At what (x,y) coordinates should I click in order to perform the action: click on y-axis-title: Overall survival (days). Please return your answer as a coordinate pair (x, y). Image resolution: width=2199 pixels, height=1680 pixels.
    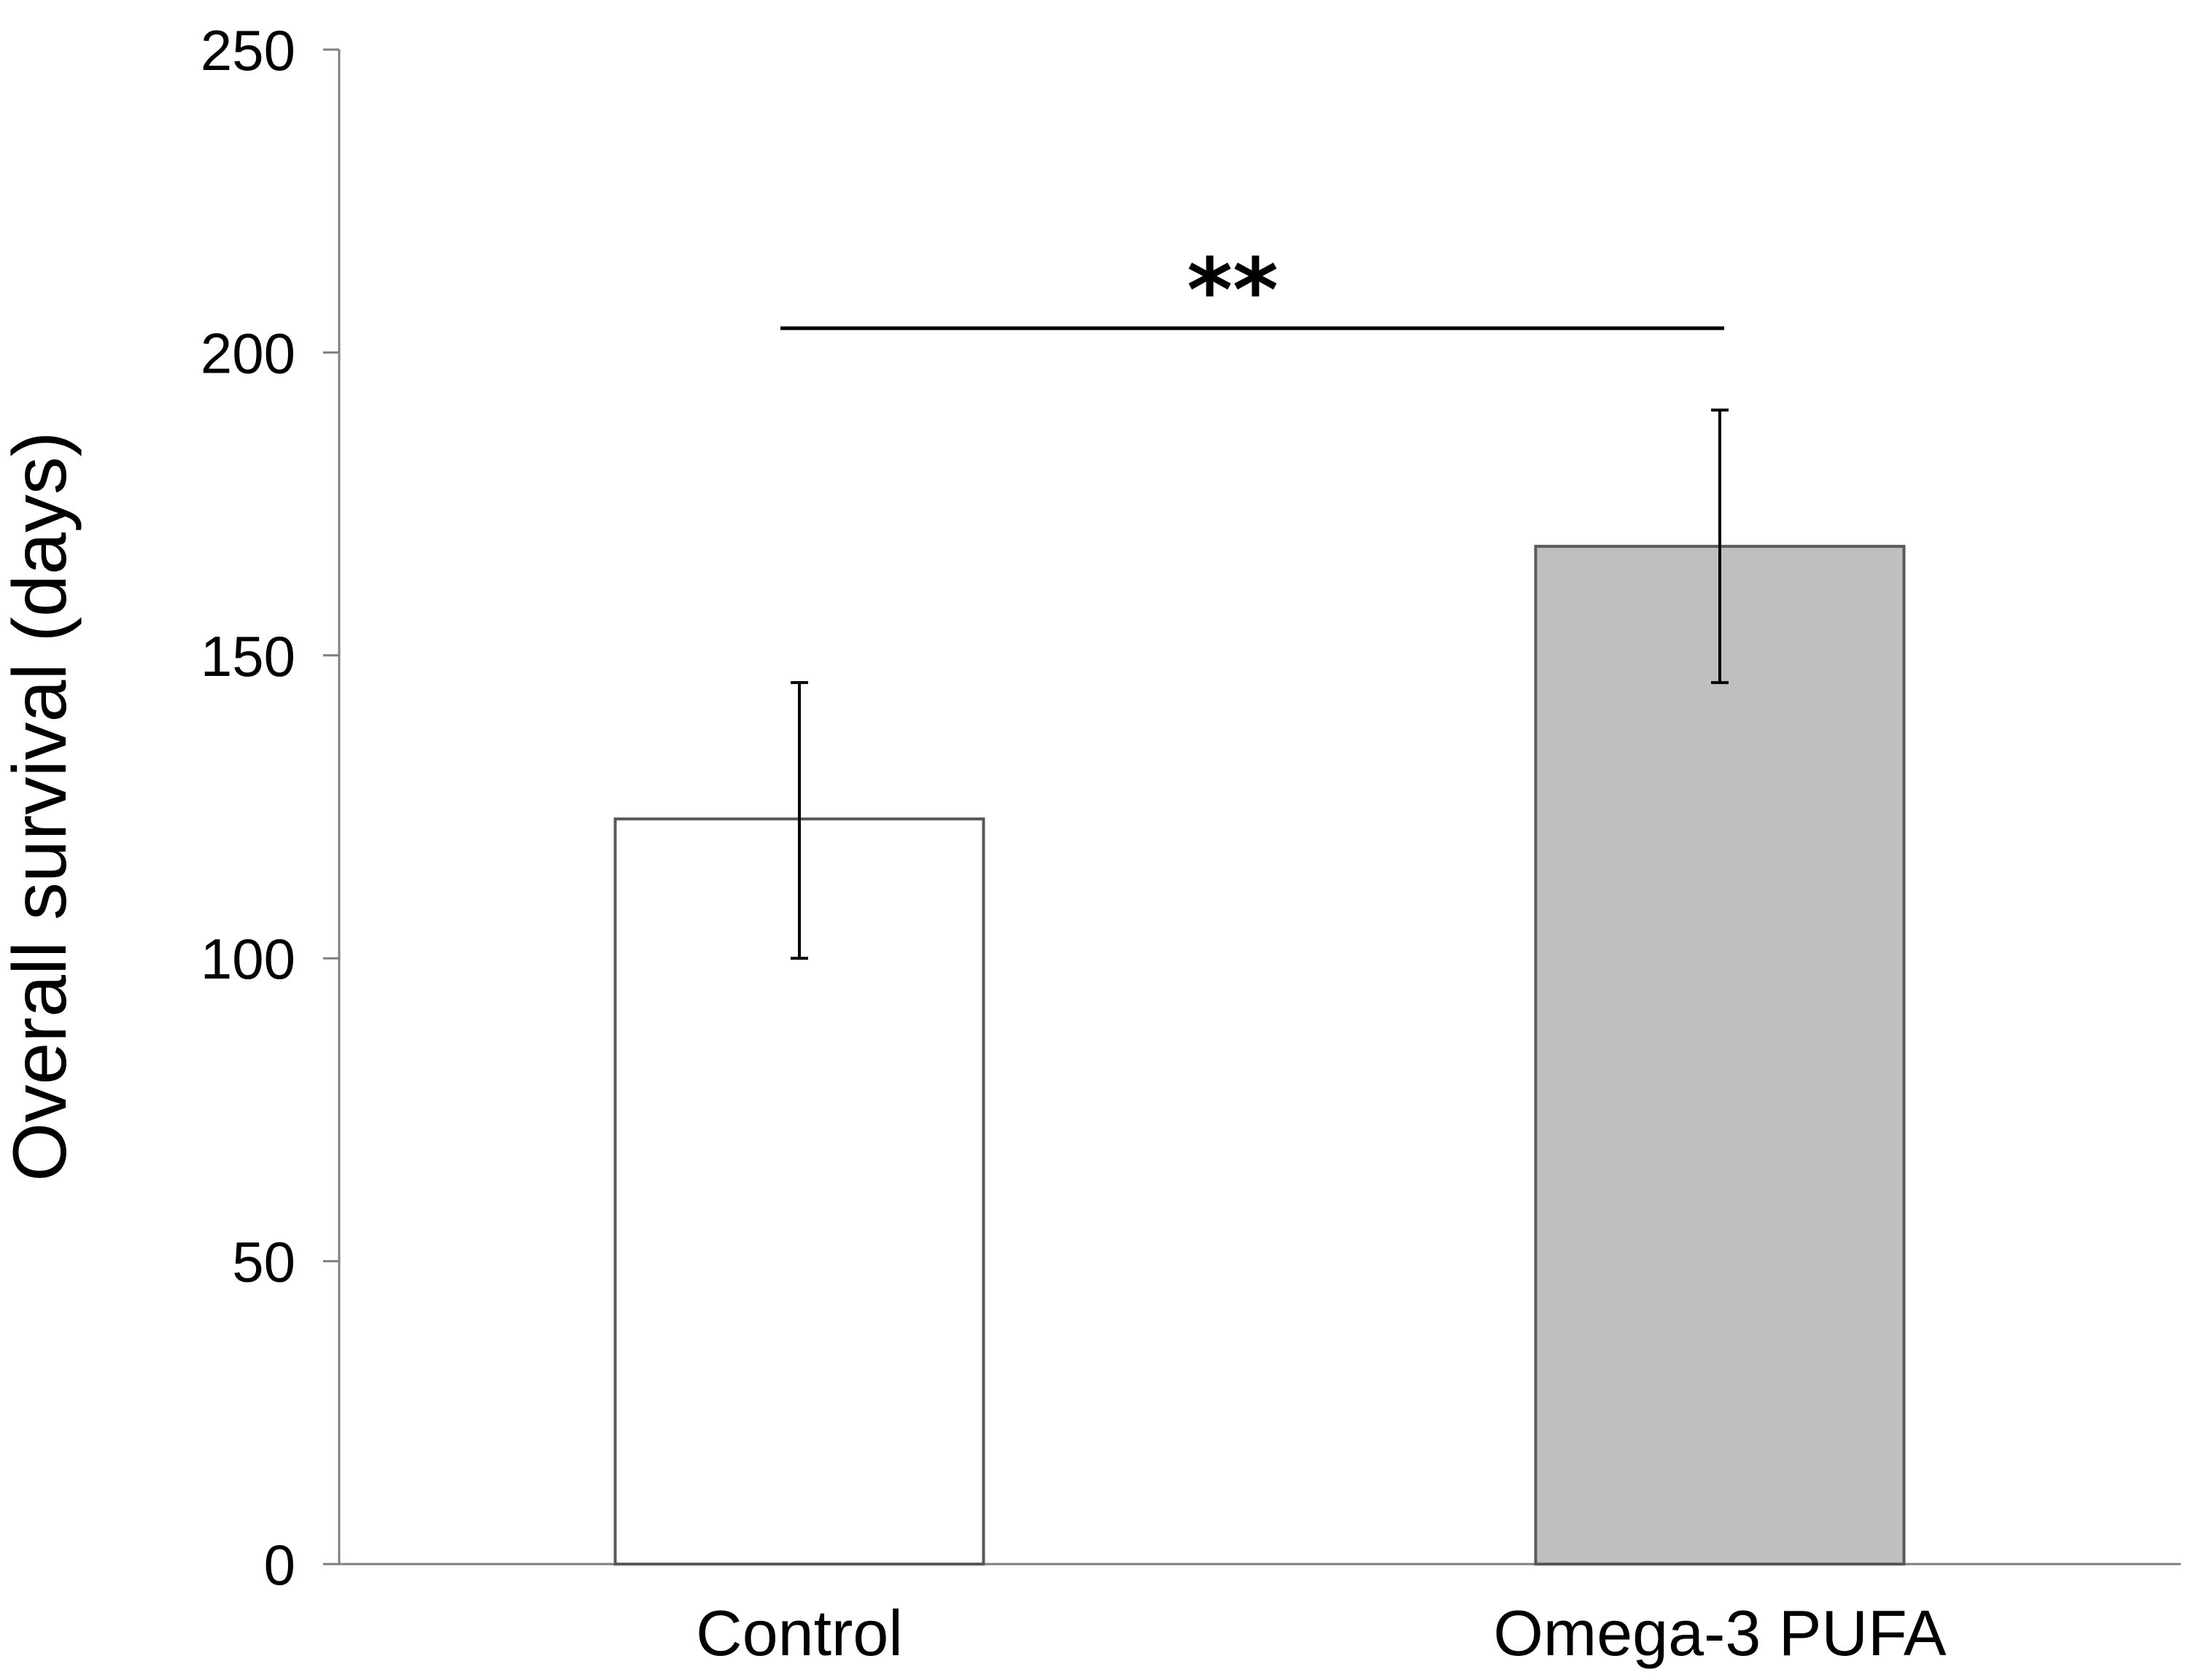
    Looking at the image, I should click on (41, 807).